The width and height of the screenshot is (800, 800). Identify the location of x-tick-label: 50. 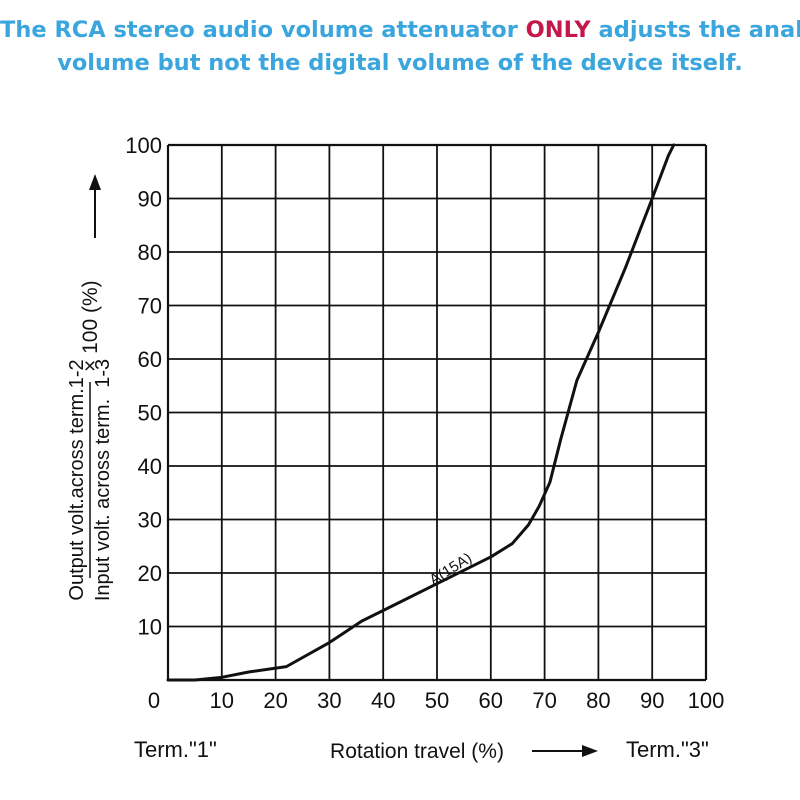
(437, 700).